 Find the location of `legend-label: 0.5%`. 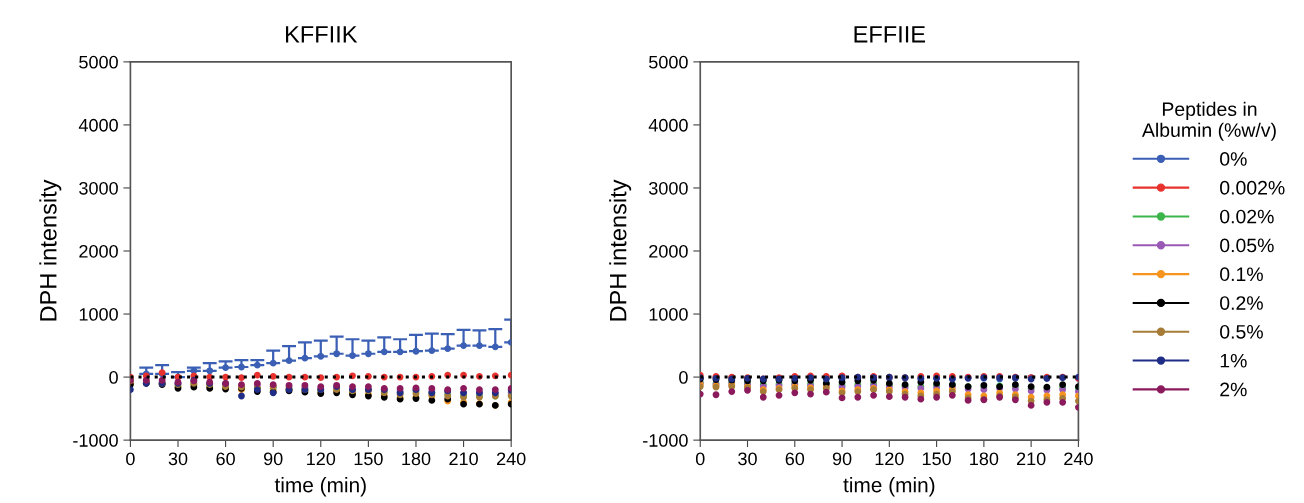

legend-label: 0.5% is located at coordinates (1241, 331).